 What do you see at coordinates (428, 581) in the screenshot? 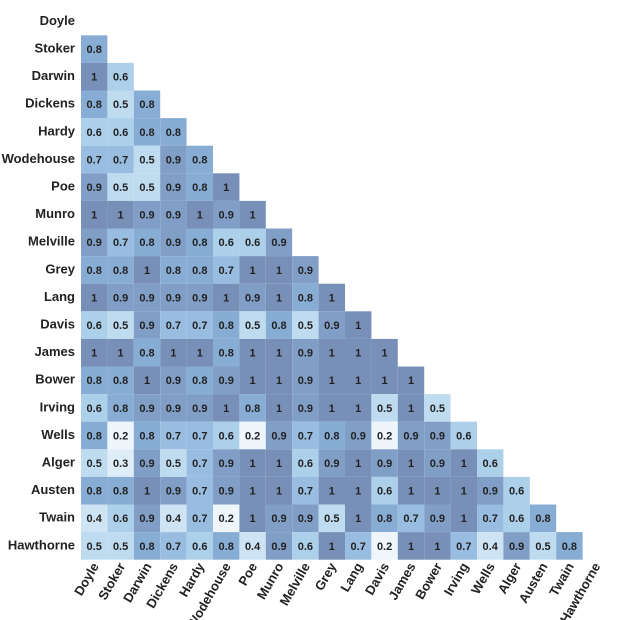
I see `column-label-bower: Bower` at bounding box center [428, 581].